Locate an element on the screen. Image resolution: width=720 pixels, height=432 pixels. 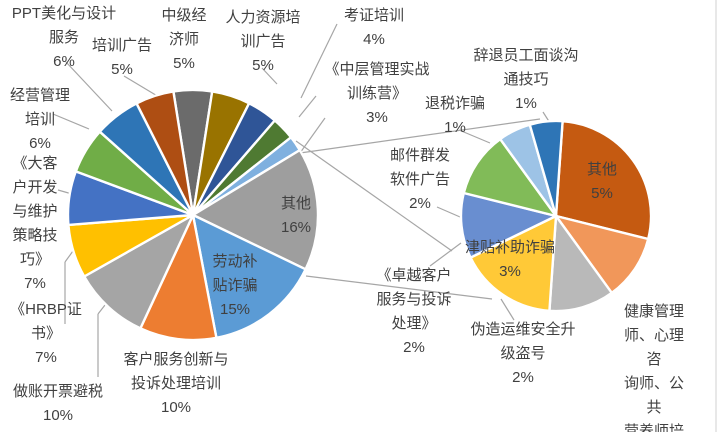
data-label: 《中层管理实战 训练营》 3% is located at coordinates (377, 93).